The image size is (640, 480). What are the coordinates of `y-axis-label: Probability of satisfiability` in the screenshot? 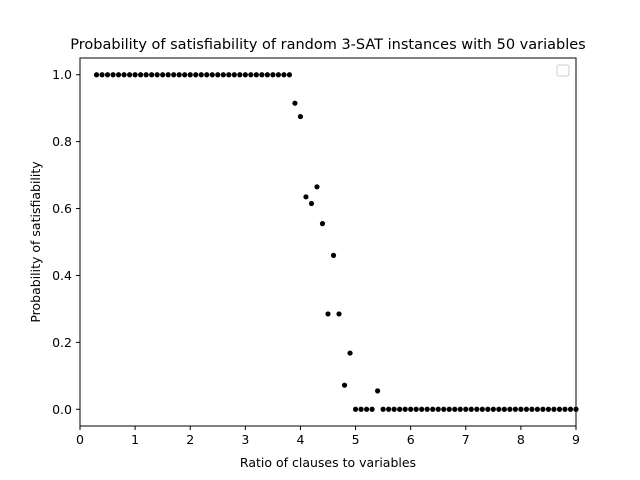 It's located at (35, 242).